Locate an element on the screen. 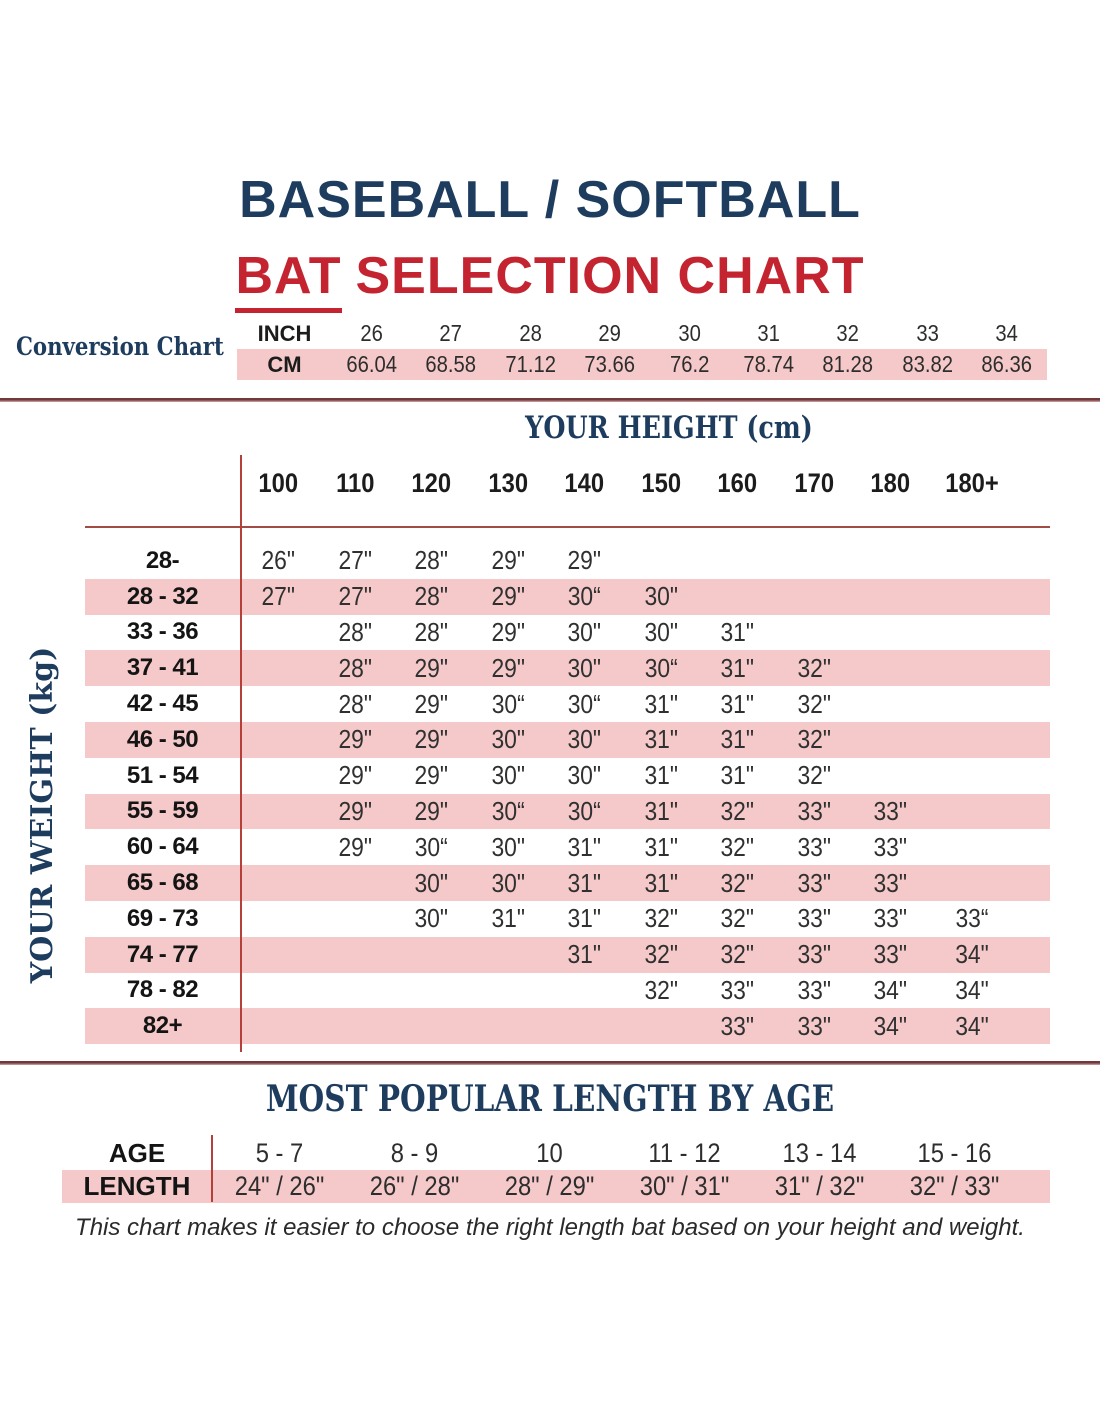  conversion-value-cell: 33 is located at coordinates (927, 333).